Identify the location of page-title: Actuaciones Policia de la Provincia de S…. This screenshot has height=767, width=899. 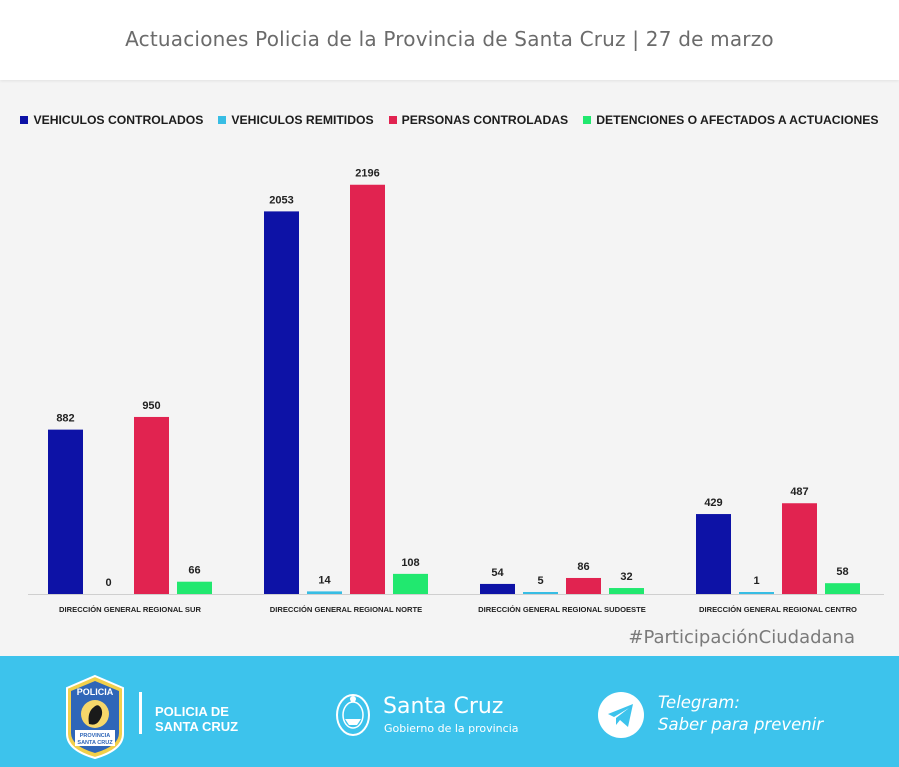
(449, 39).